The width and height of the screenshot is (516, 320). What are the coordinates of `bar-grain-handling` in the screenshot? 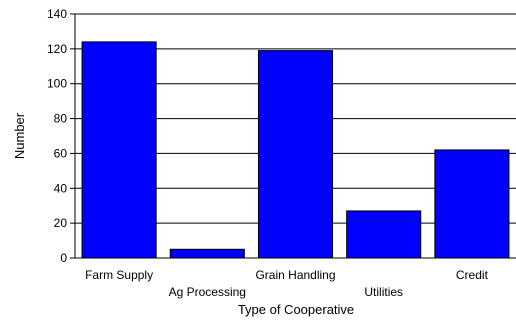 It's located at (295, 154).